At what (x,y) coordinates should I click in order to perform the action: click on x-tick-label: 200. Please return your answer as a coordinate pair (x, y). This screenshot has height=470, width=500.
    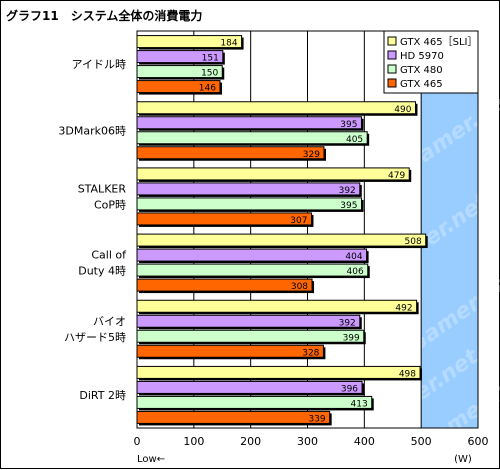
    Looking at the image, I should click on (250, 441).